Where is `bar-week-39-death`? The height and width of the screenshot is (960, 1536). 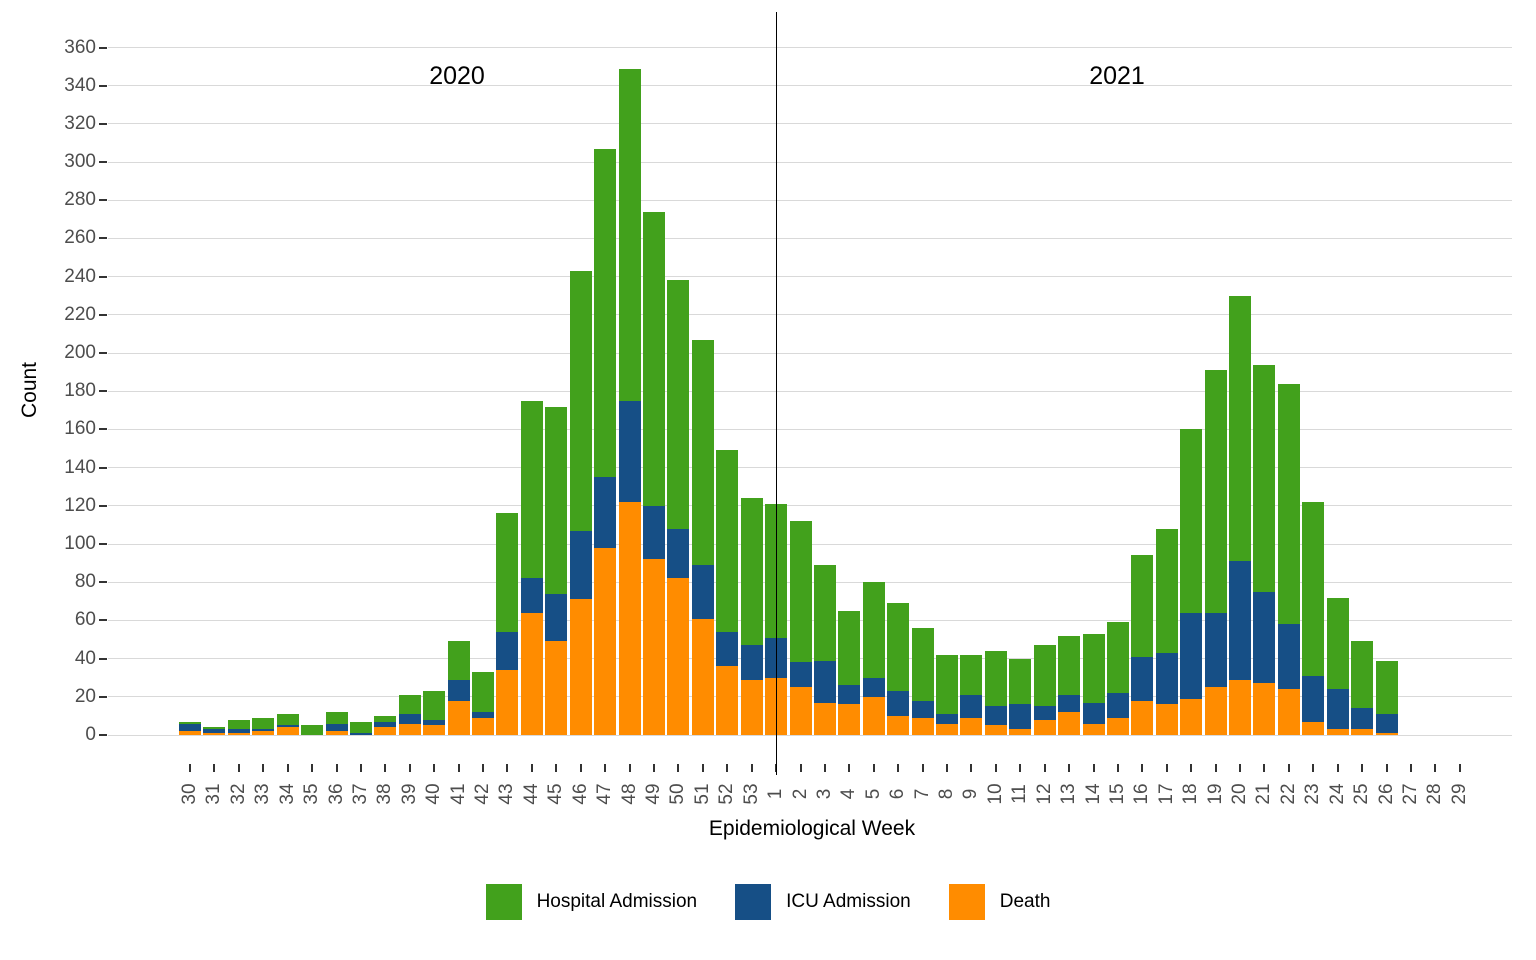 bar-week-39-death is located at coordinates (410, 729).